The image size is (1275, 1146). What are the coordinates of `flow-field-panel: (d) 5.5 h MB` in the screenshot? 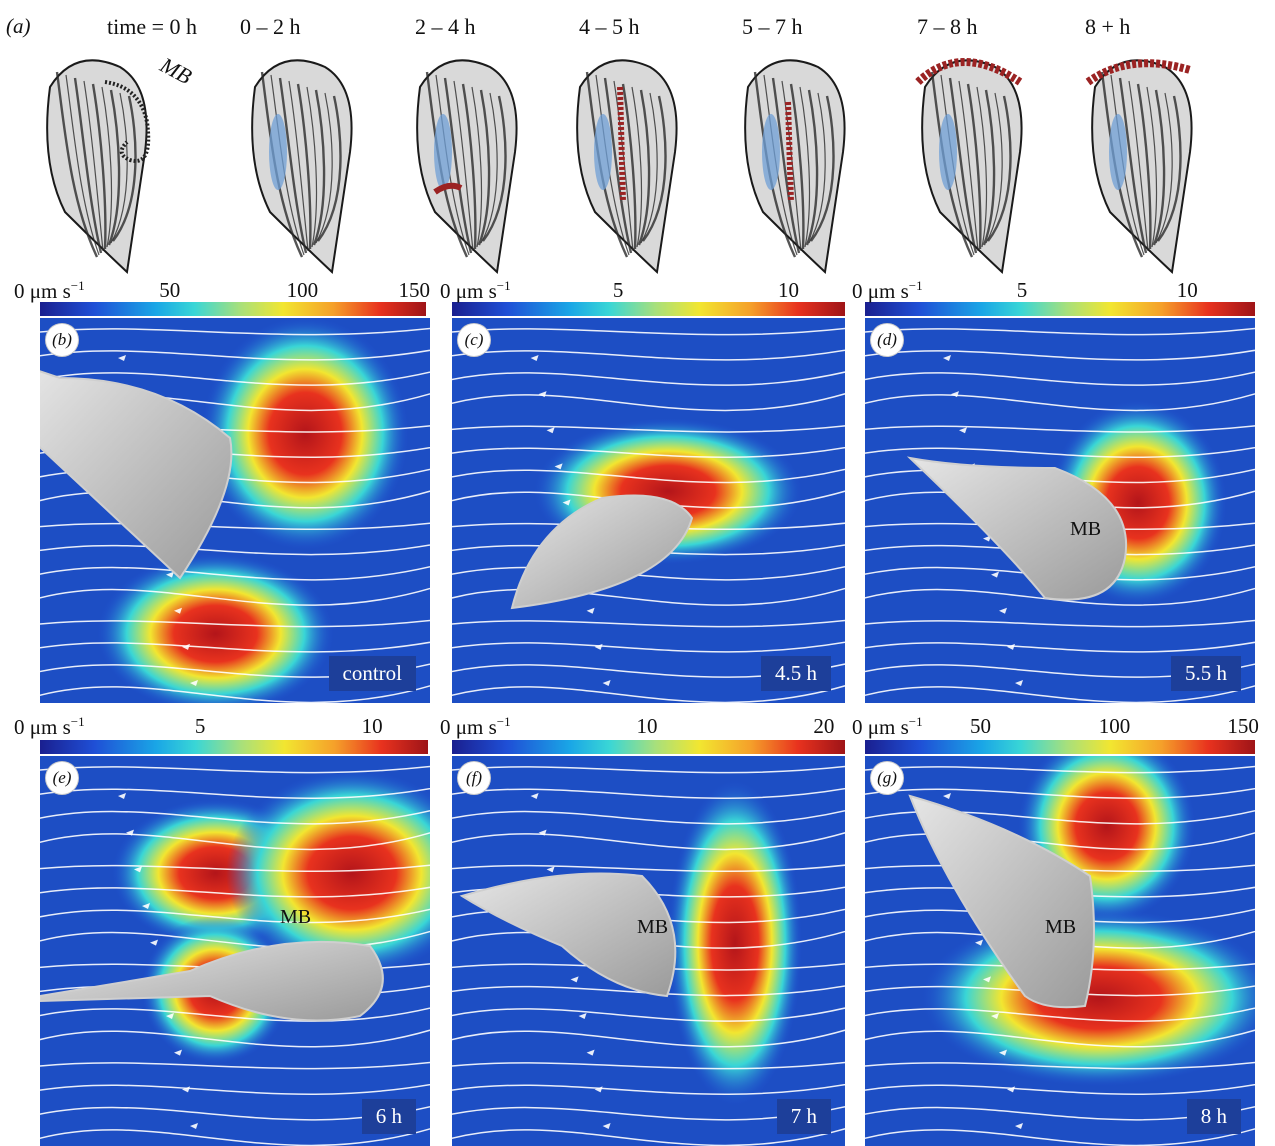 It's located at (1060, 510).